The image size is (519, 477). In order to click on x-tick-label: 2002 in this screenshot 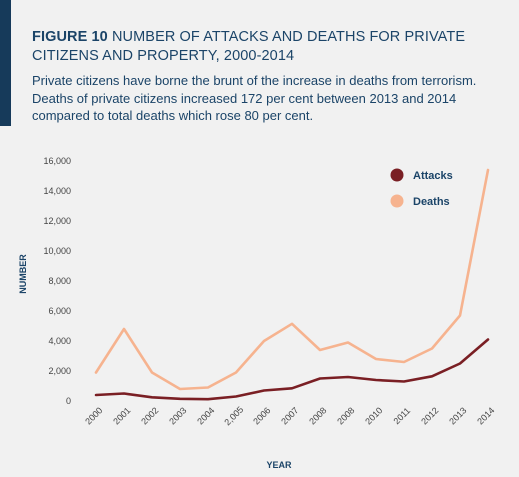, I will do `click(149, 415)`.